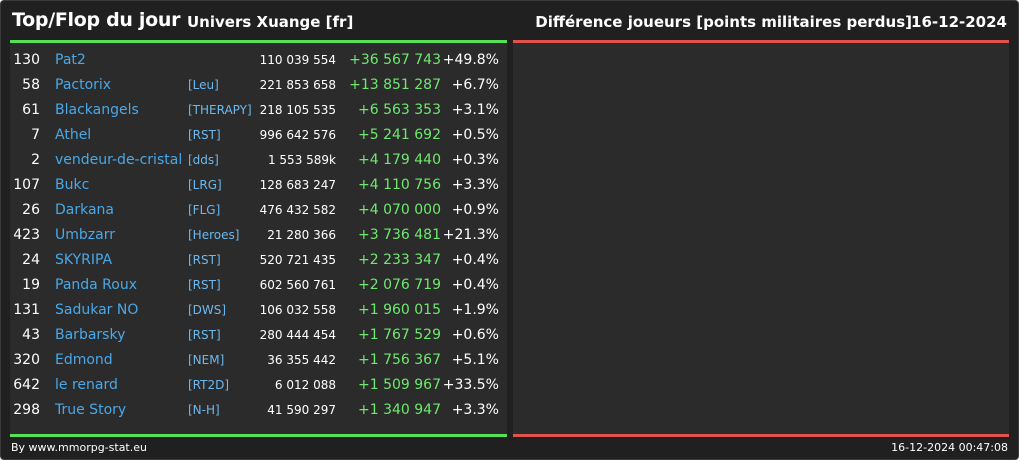  What do you see at coordinates (209, 385) in the screenshot?
I see `alliance-tag-link: [RT2D]` at bounding box center [209, 385].